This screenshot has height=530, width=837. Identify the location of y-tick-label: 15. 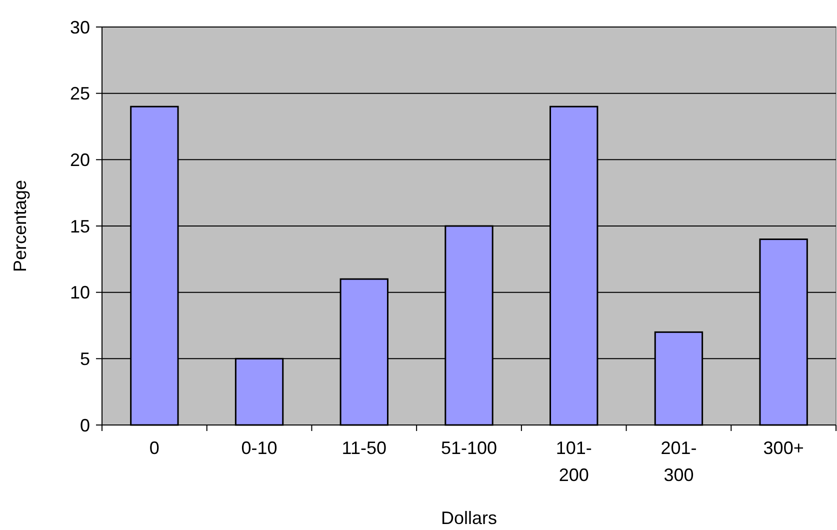
(80, 226).